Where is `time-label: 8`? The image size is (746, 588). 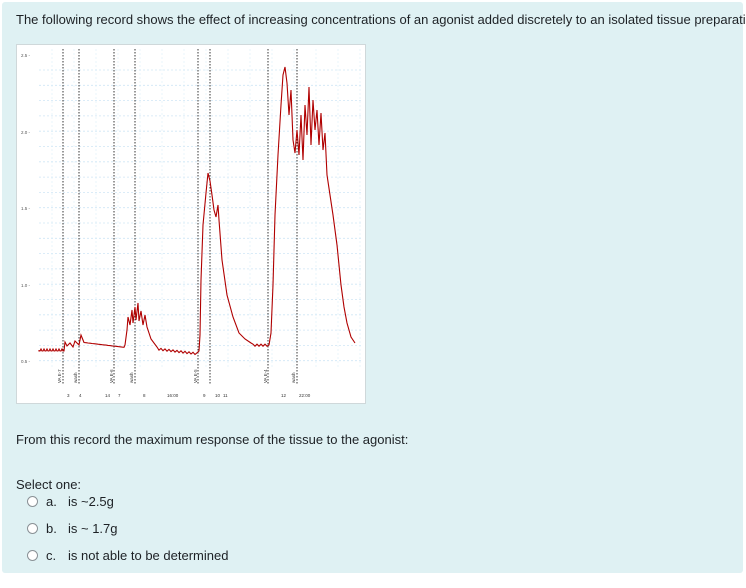
time-label: 8 is located at coordinates (144, 395).